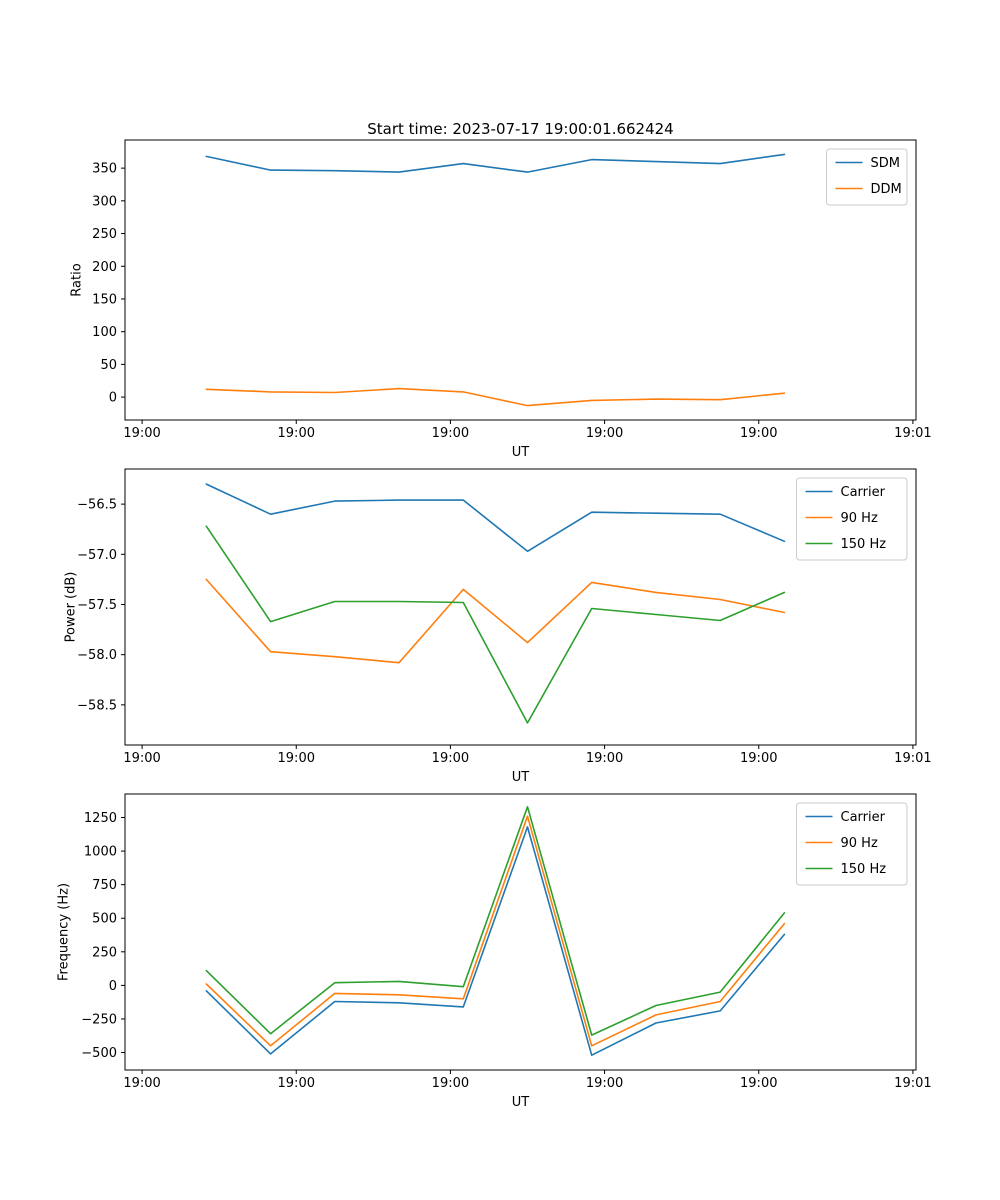 The height and width of the screenshot is (1200, 1000). Describe the element at coordinates (97, 505) in the screenshot. I see `y-tick-label: −56.5` at that location.